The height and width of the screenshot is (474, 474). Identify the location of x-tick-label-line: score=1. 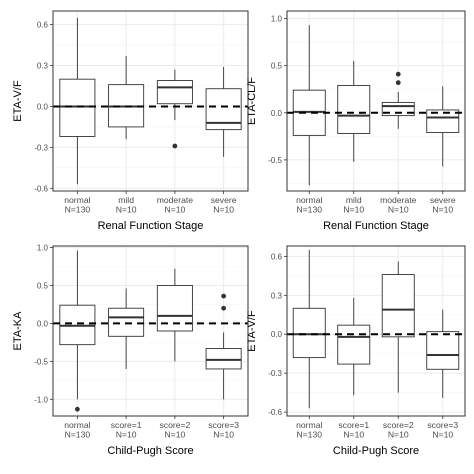
(353, 425).